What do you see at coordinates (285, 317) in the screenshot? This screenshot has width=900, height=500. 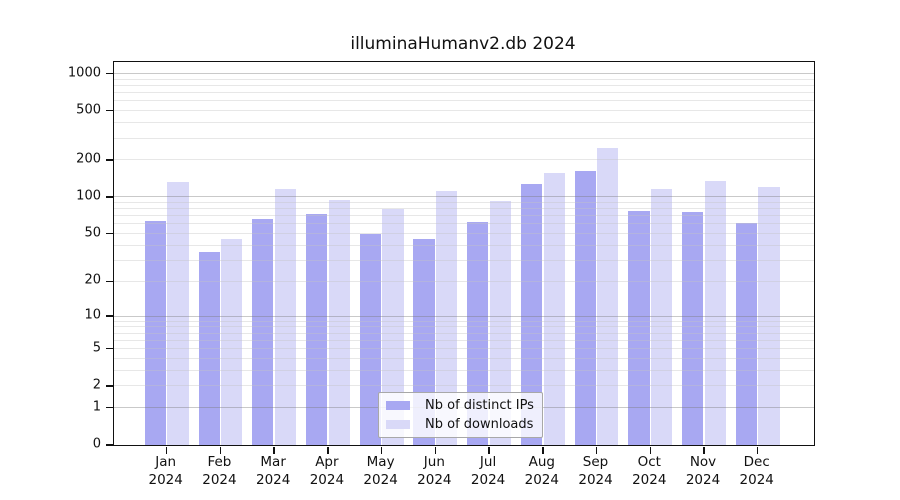 I see `bar-mar-downloads` at bounding box center [285, 317].